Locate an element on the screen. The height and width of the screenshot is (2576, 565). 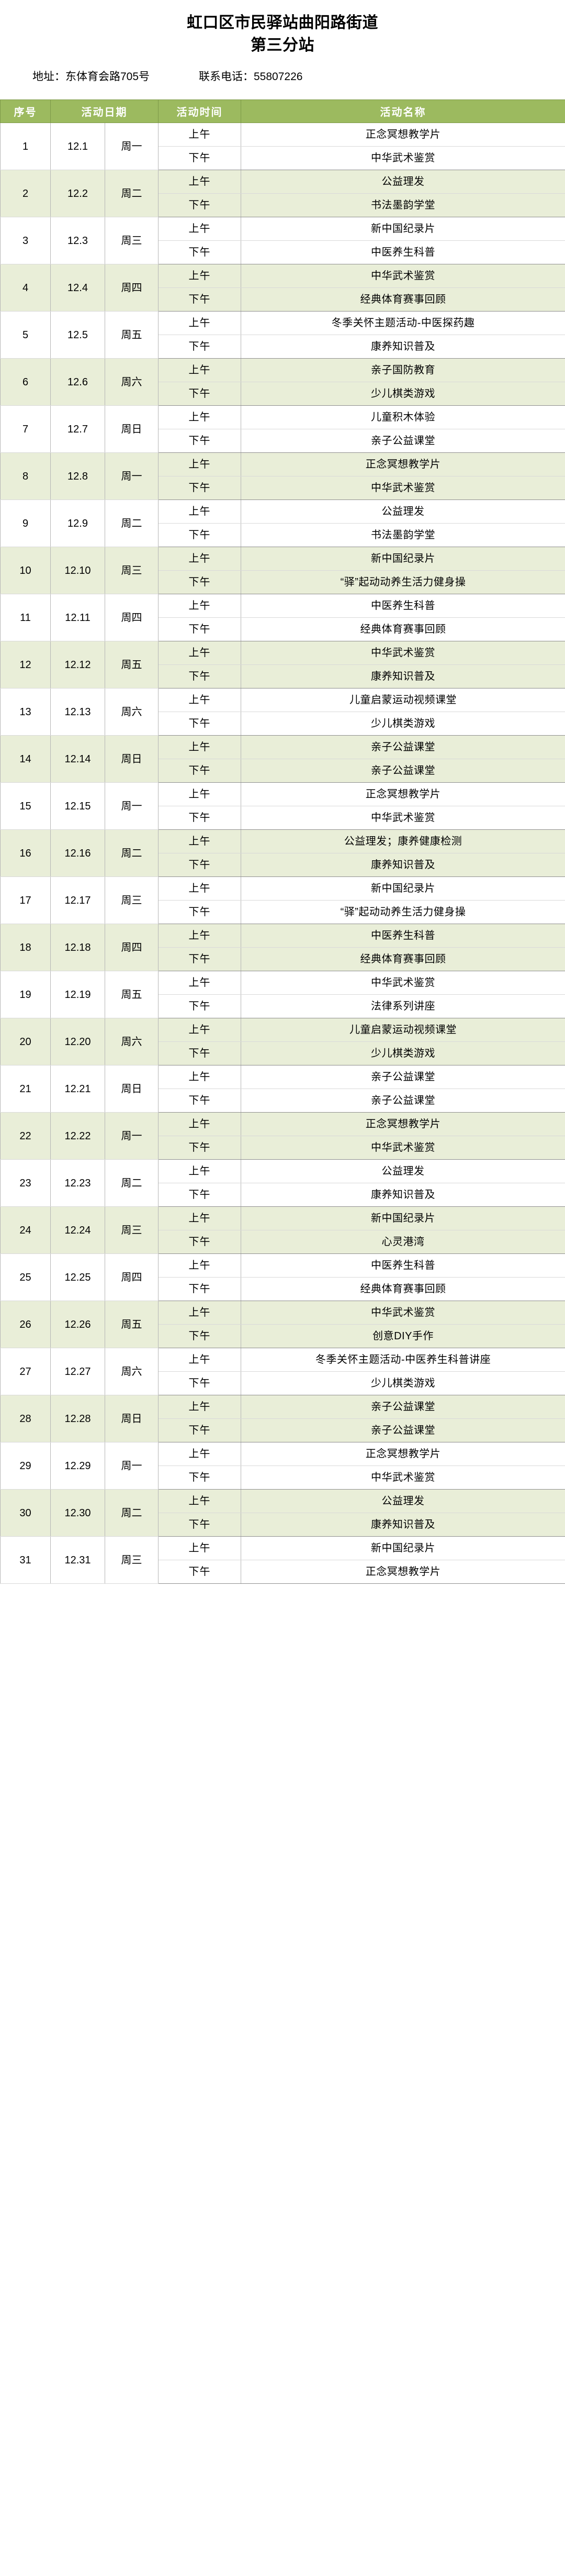
table-row: 23 12.23 周二 上午 公益理发 is located at coordinates (282, 1183).